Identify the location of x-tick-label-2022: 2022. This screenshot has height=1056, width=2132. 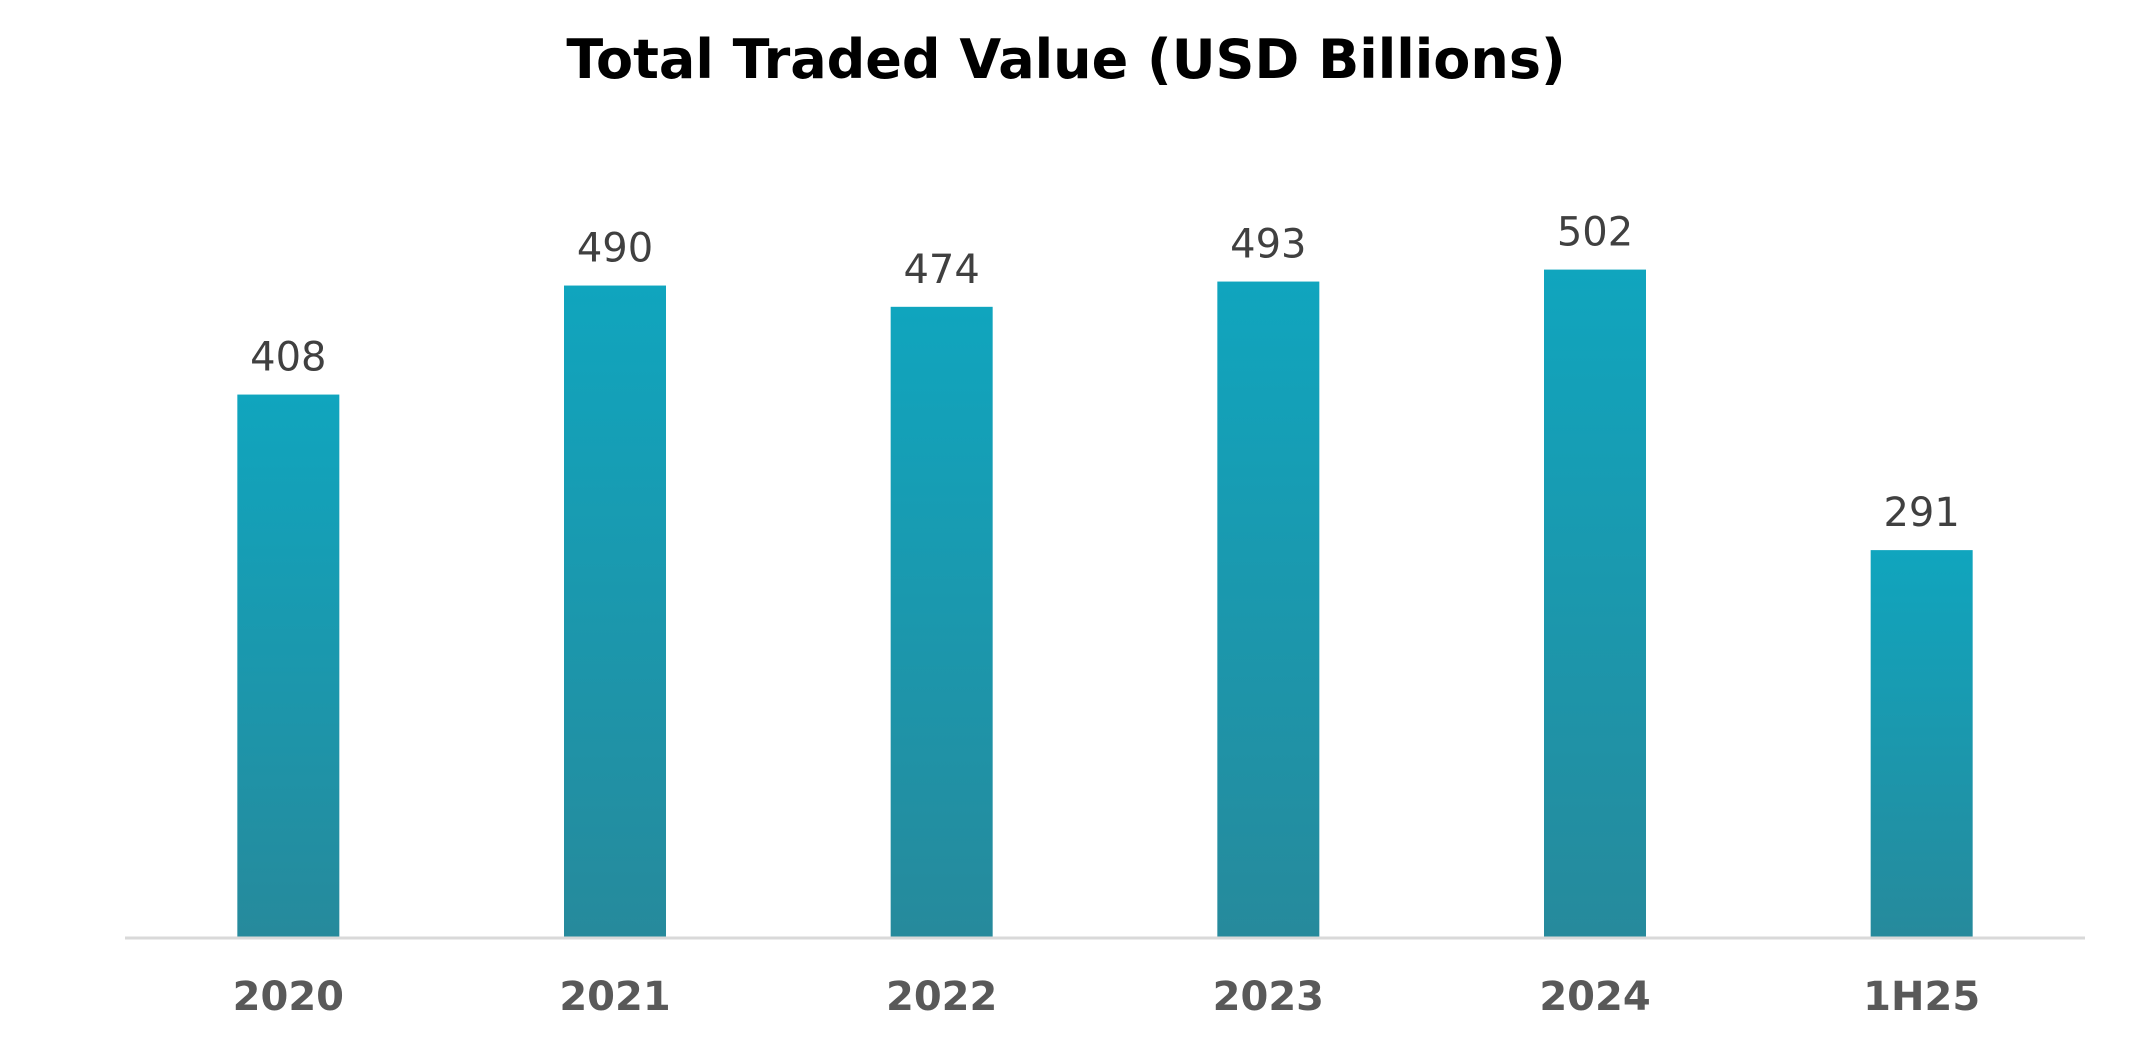
(941, 997).